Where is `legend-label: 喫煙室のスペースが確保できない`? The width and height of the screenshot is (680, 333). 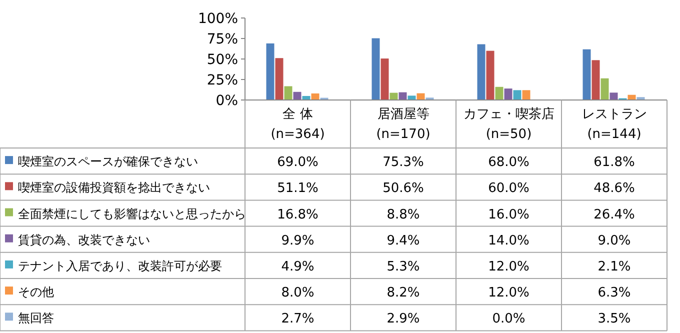
legend-label: 喫煙室のスペースが確保できない is located at coordinates (108, 161).